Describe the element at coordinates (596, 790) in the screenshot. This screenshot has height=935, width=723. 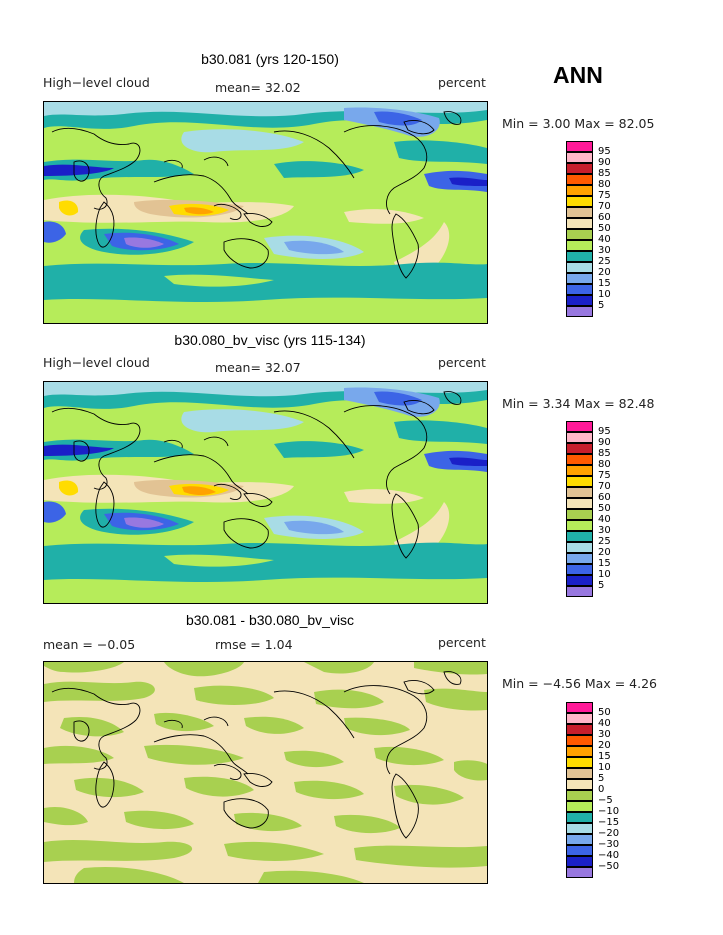
I see `panel-3-colorbar: 50 40 30 20 15 10 5 0 −5 −10 −15 −20 −30 −40 −50` at that location.